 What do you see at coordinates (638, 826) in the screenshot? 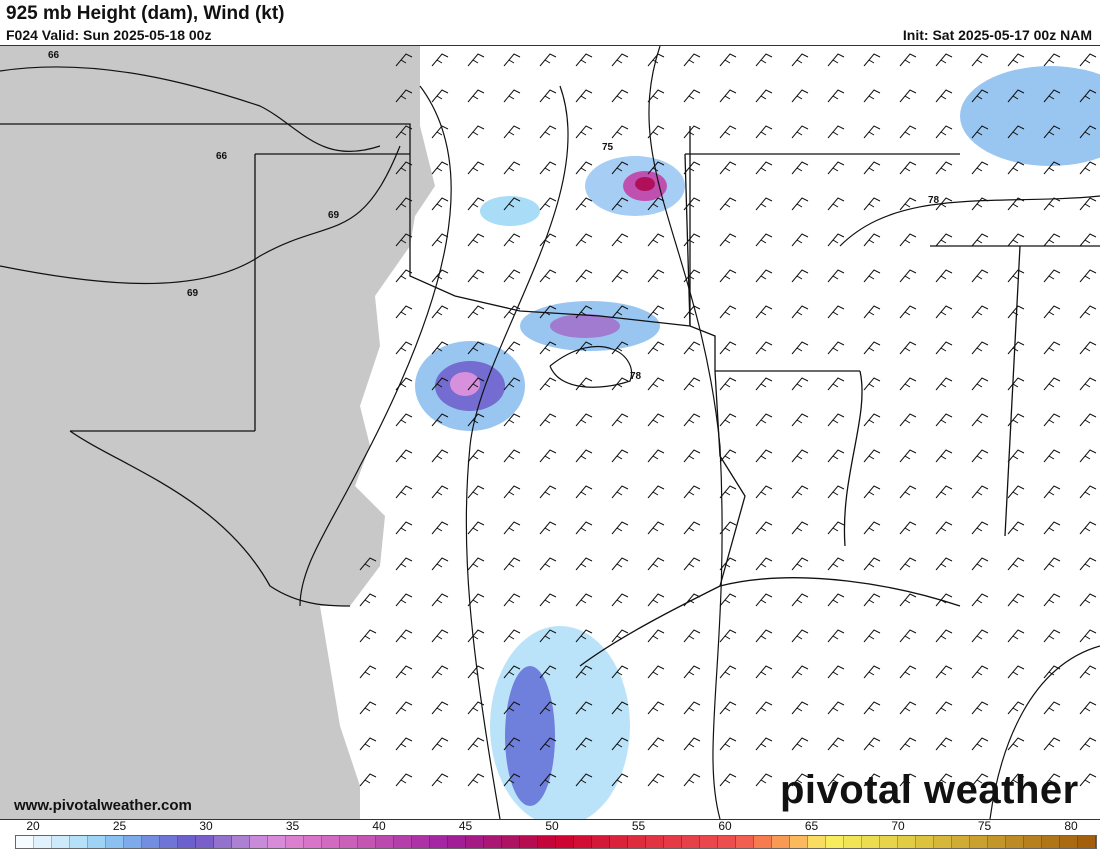
I see `colorbar-label: 55` at bounding box center [638, 826].